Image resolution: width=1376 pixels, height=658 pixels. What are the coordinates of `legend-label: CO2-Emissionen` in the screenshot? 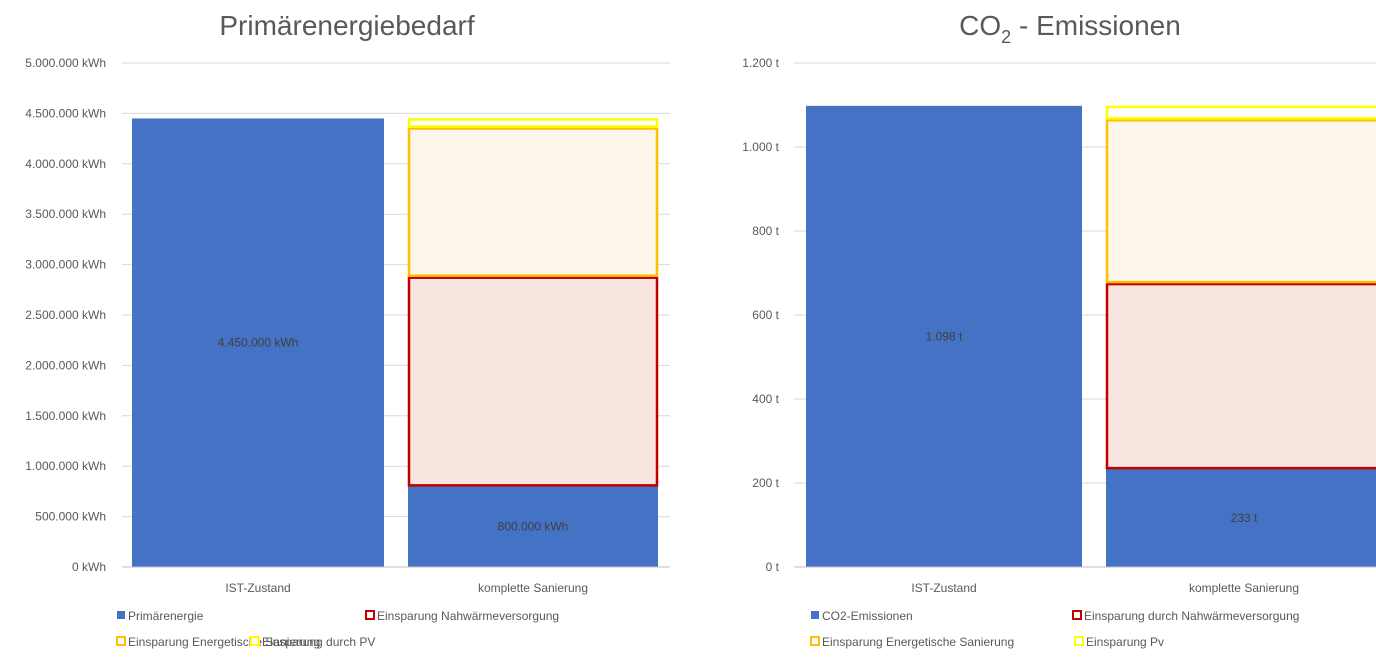 It's located at (867, 616).